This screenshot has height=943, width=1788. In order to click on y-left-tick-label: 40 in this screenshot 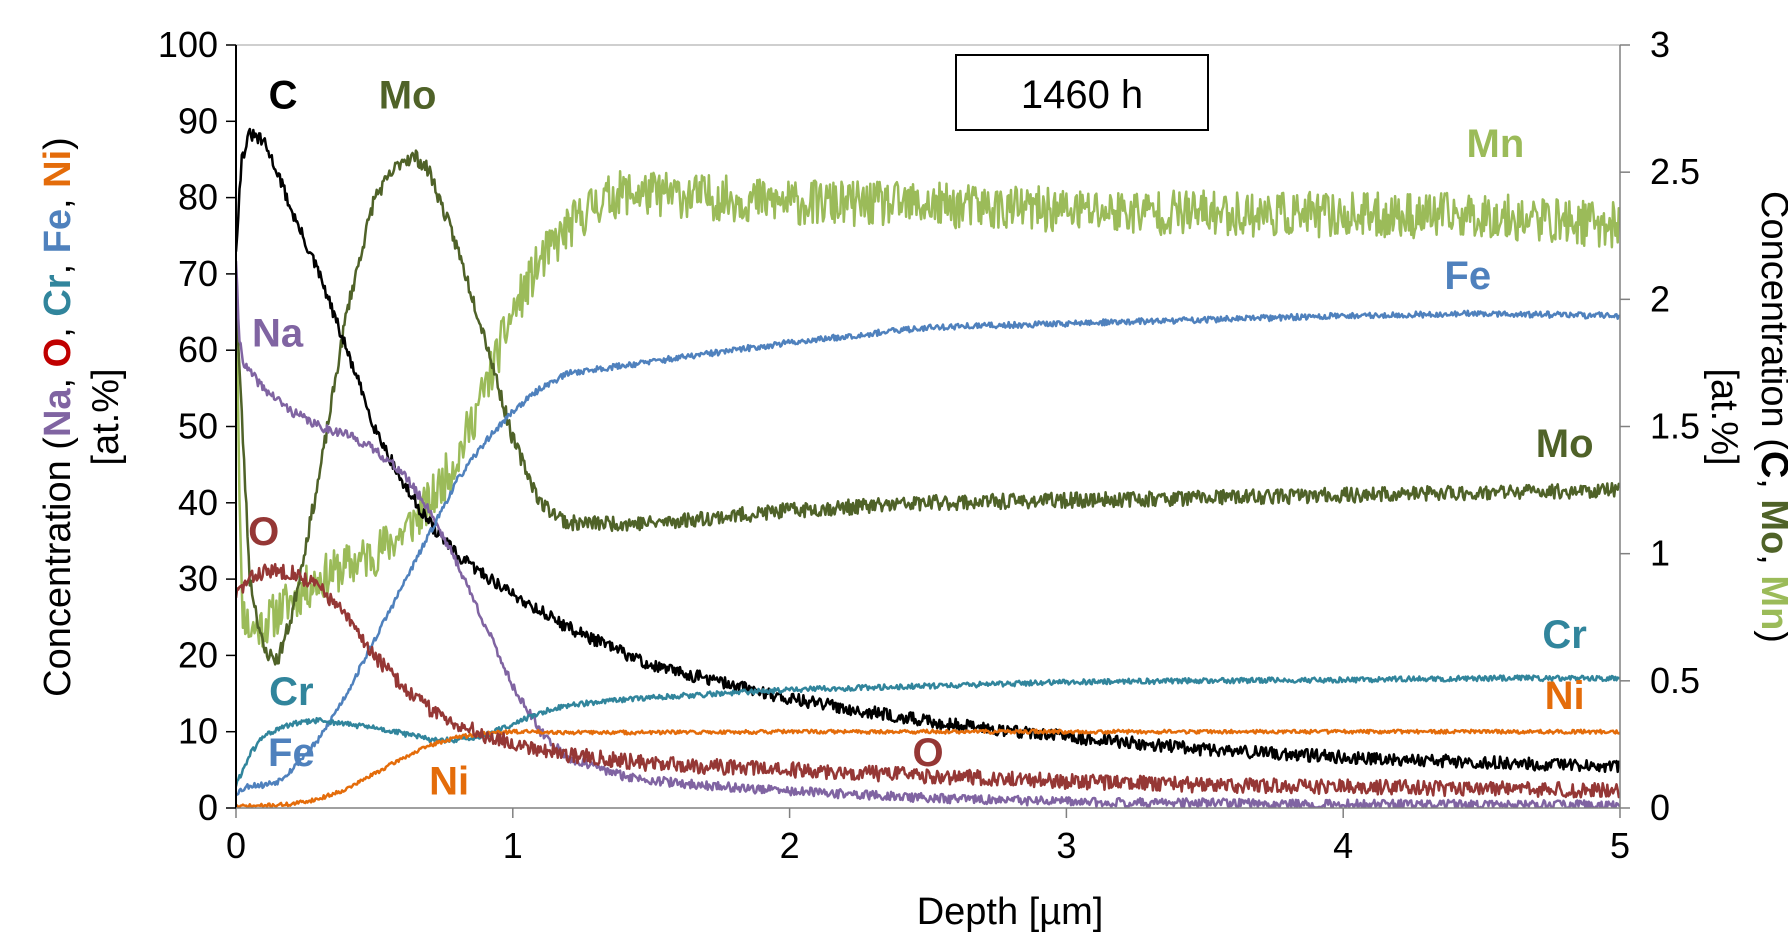, I will do `click(198, 502)`.